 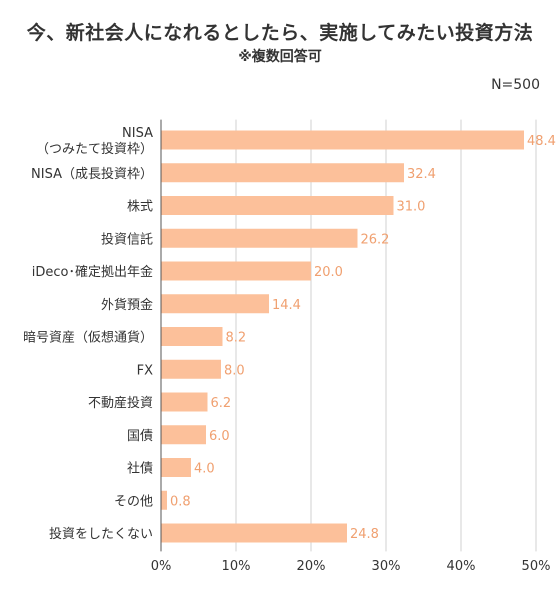 What do you see at coordinates (515, 85) in the screenshot?
I see `sample-size-label: N=500` at bounding box center [515, 85].